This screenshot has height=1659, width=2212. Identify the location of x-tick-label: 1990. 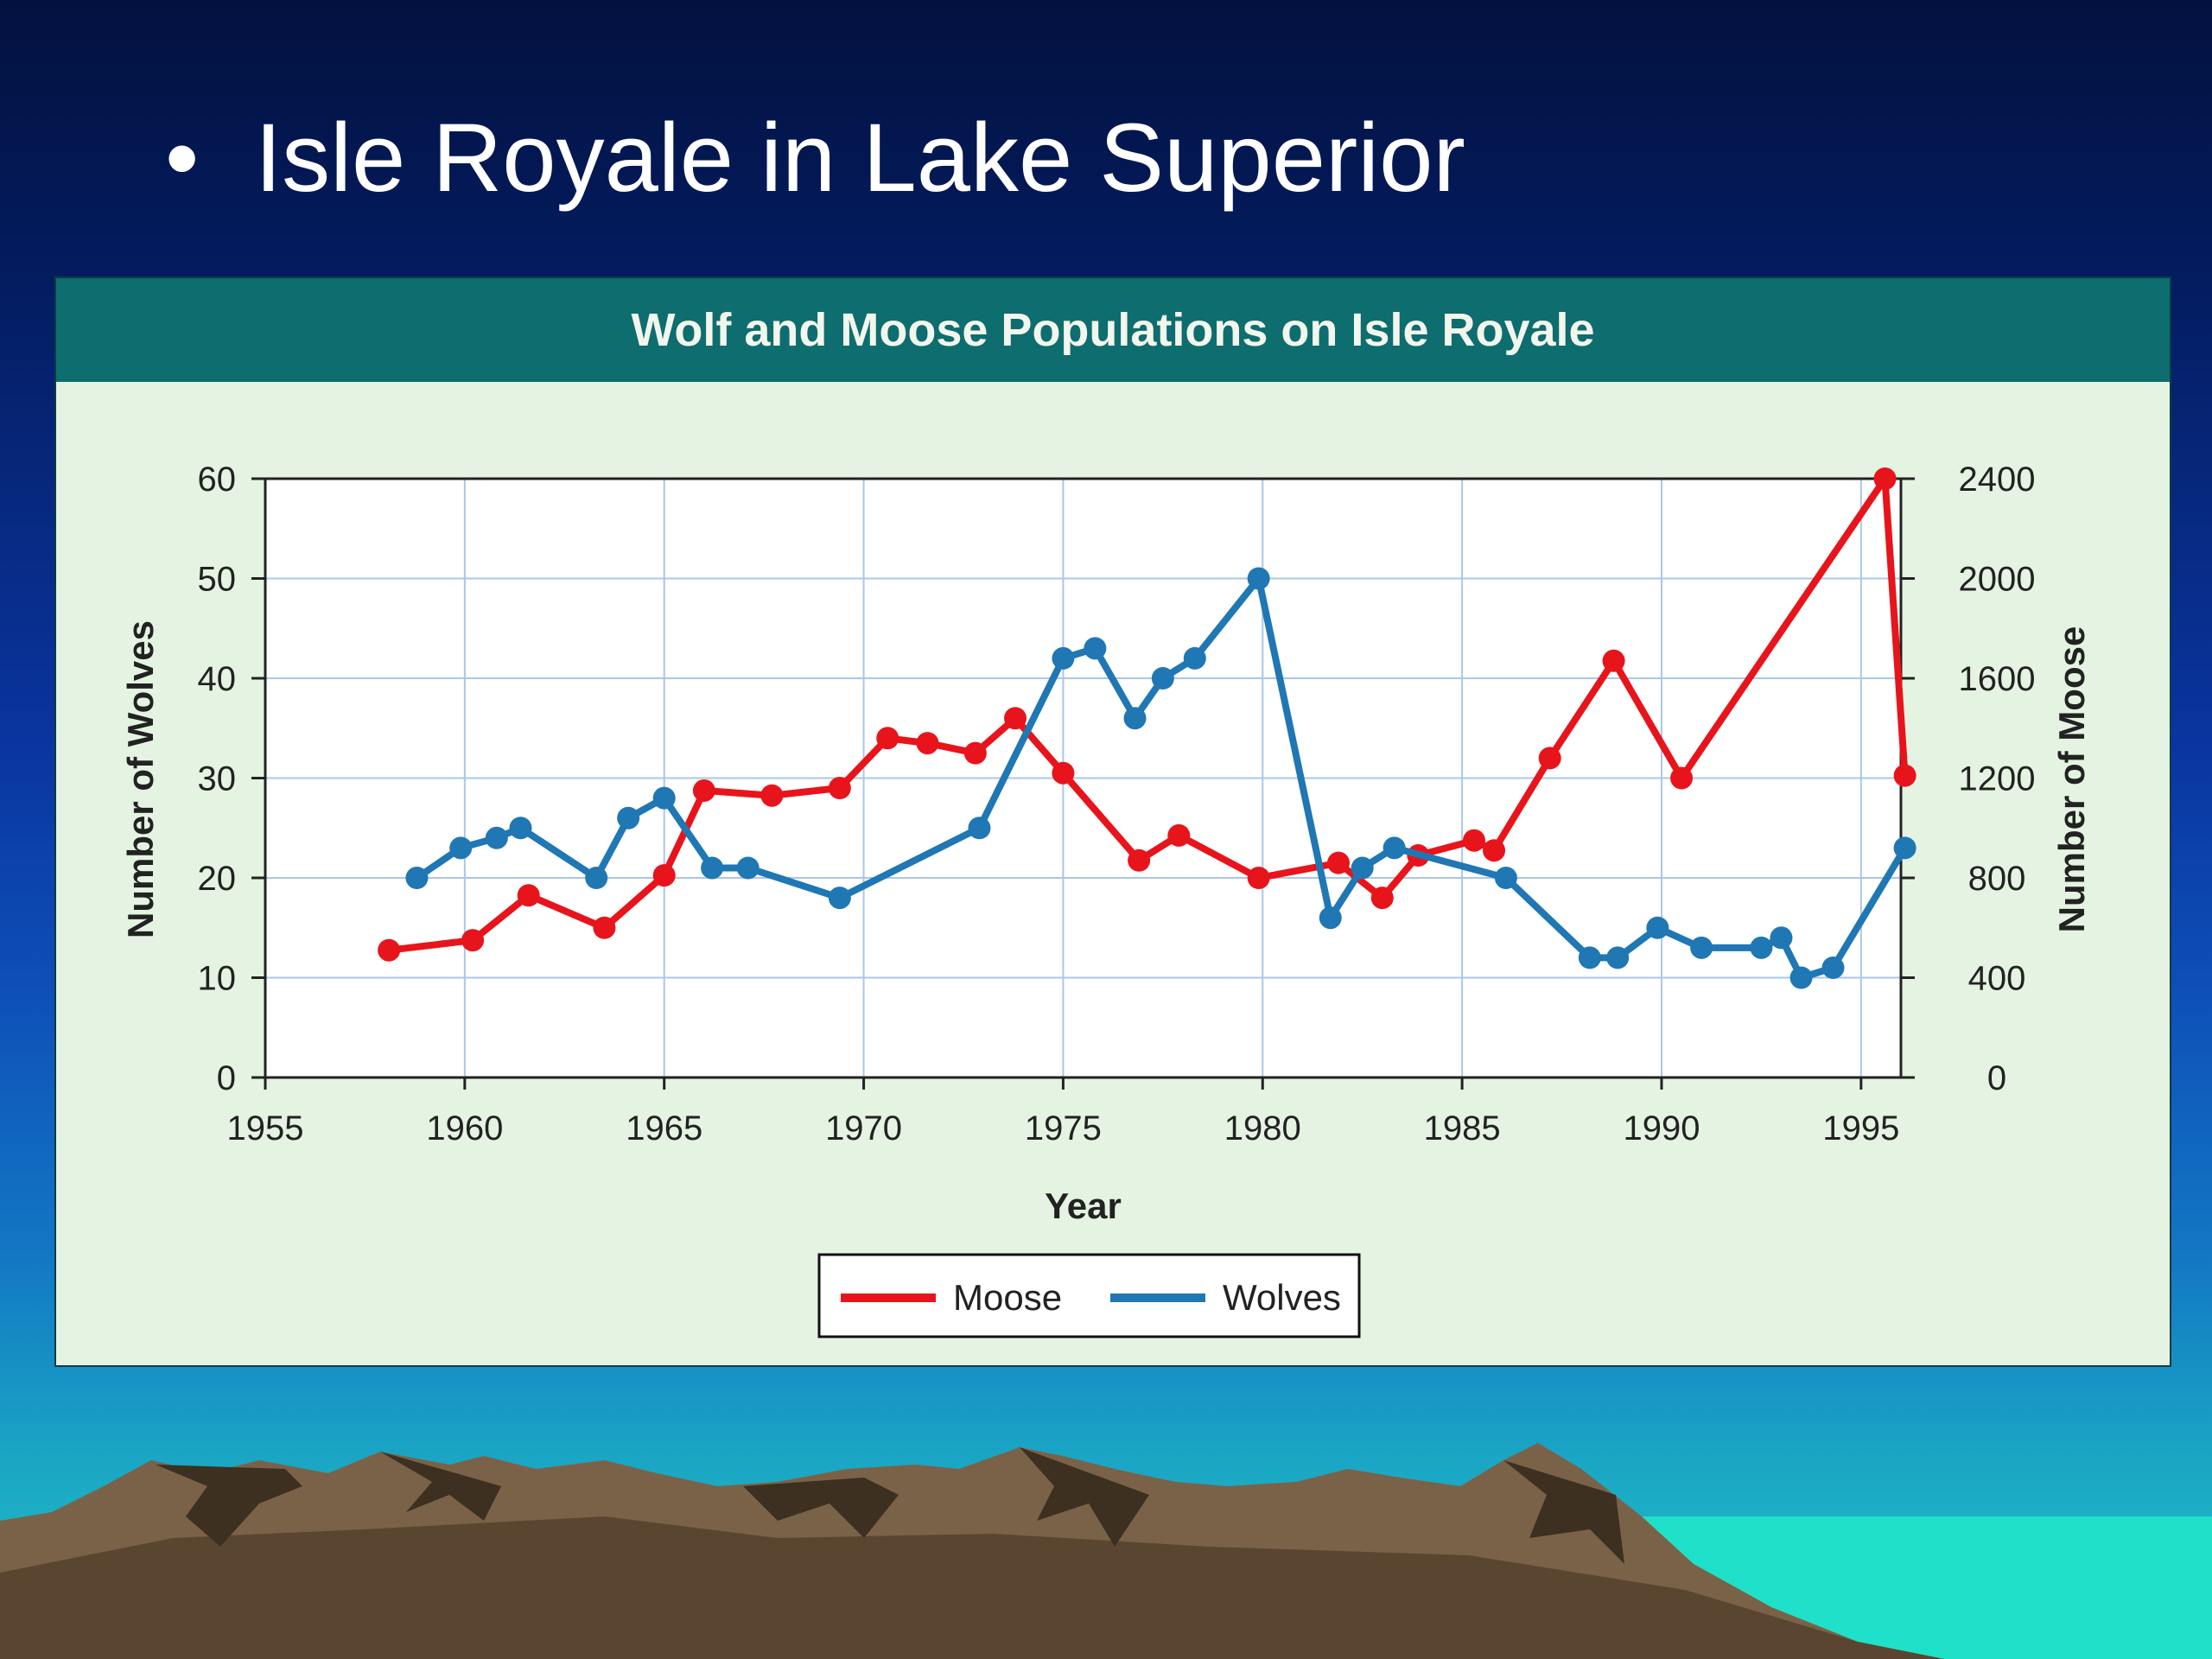
(1661, 1128).